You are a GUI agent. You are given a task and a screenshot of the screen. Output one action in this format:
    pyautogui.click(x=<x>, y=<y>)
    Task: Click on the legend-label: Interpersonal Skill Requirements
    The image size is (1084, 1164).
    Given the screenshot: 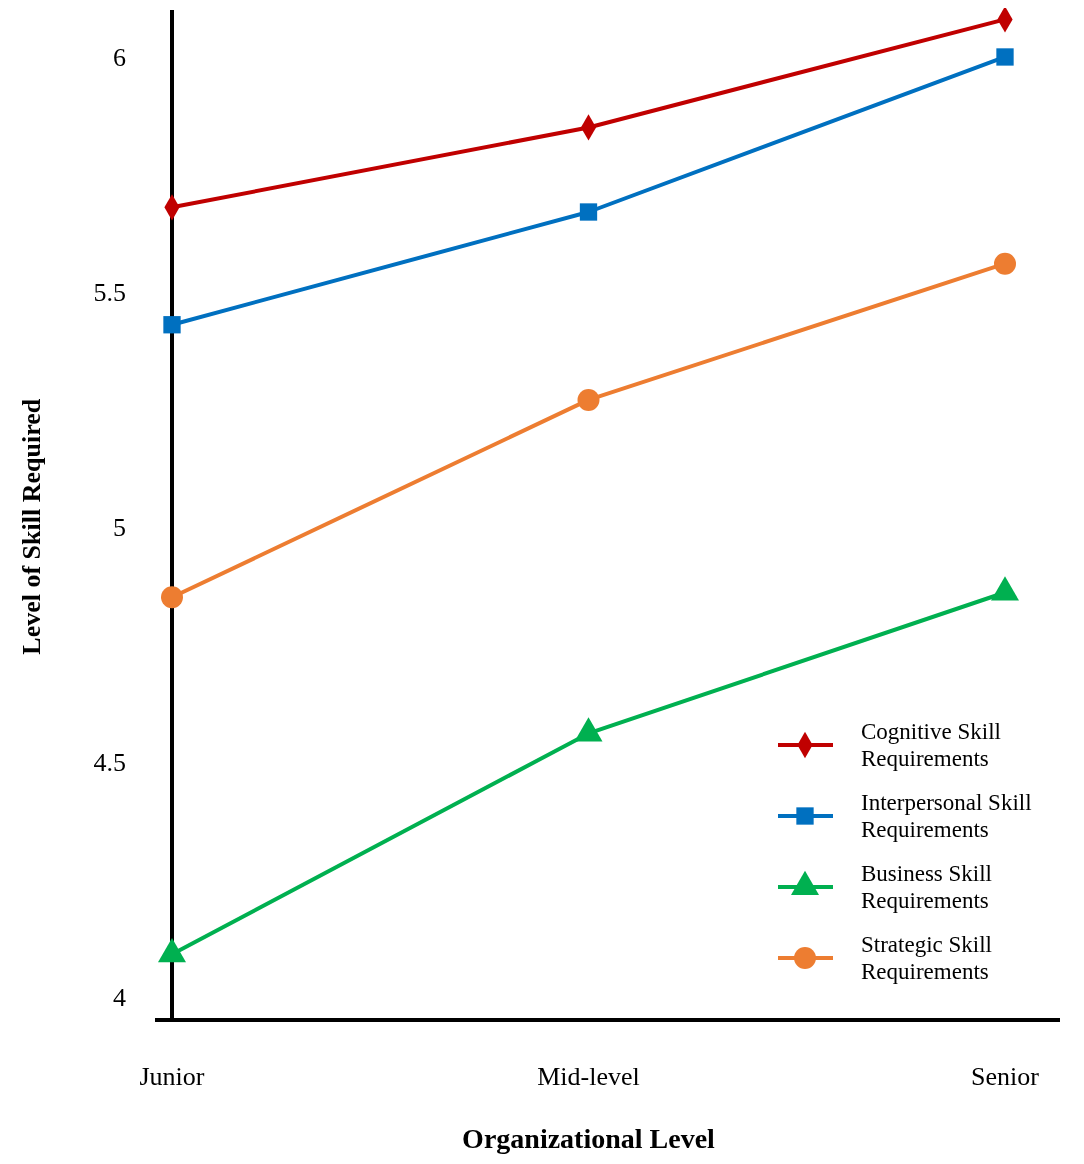 What is the action you would take?
    pyautogui.click(x=946, y=816)
    